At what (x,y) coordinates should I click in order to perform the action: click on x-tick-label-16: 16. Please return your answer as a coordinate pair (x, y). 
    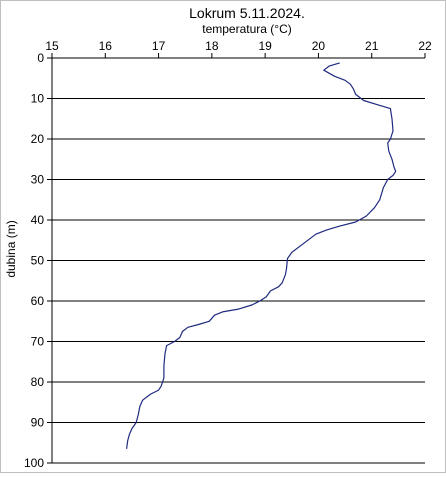
    Looking at the image, I should click on (106, 46).